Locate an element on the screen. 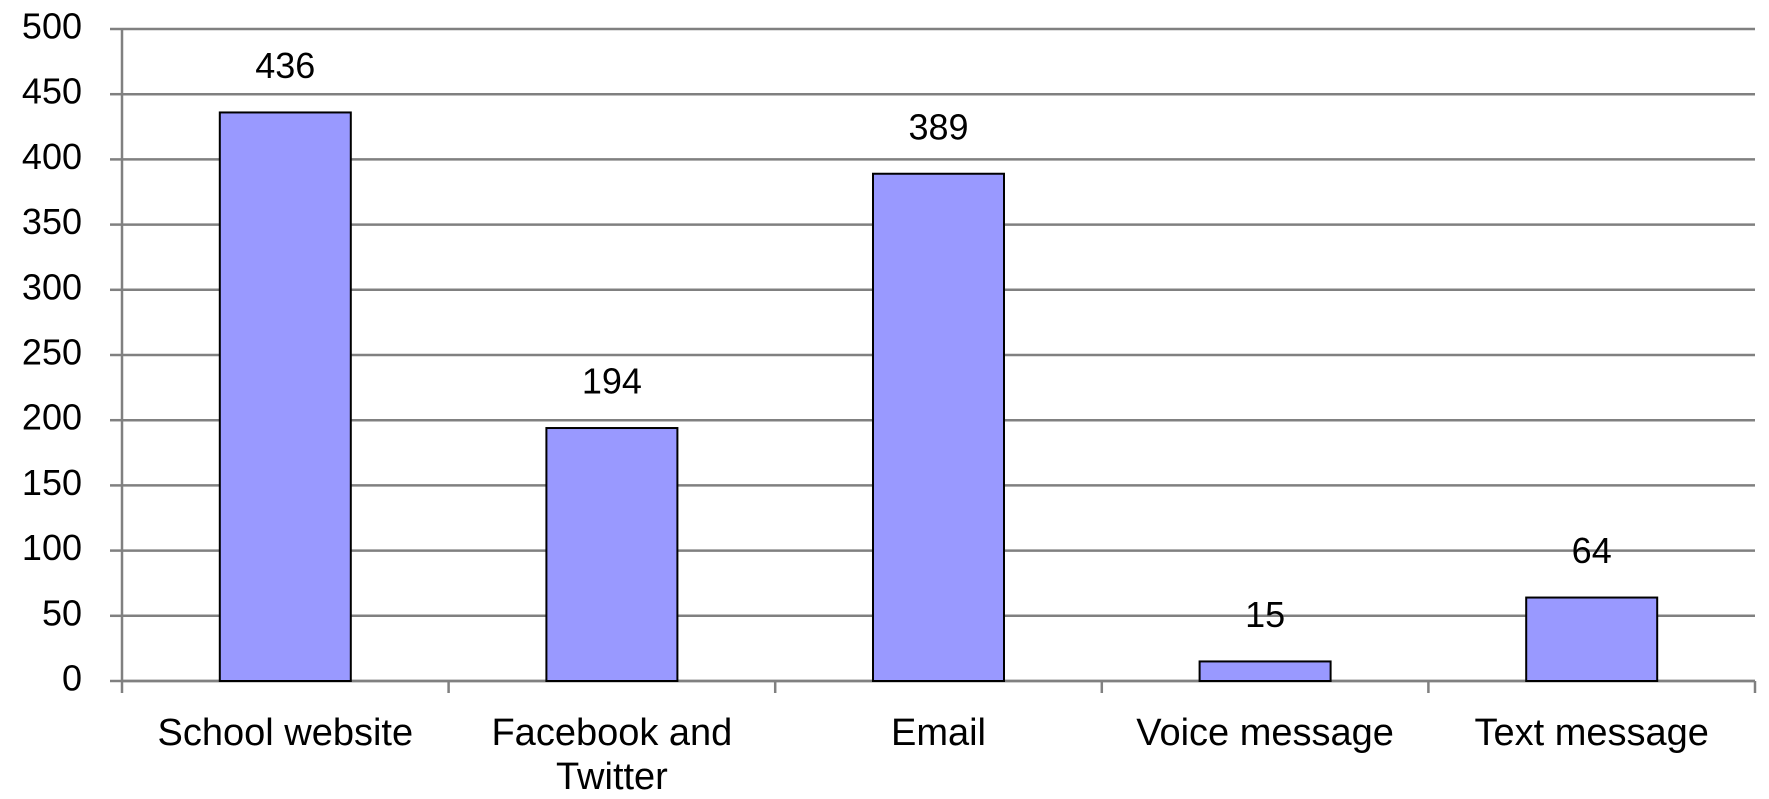 The image size is (1769, 799). data-label: 436 is located at coordinates (285, 65).